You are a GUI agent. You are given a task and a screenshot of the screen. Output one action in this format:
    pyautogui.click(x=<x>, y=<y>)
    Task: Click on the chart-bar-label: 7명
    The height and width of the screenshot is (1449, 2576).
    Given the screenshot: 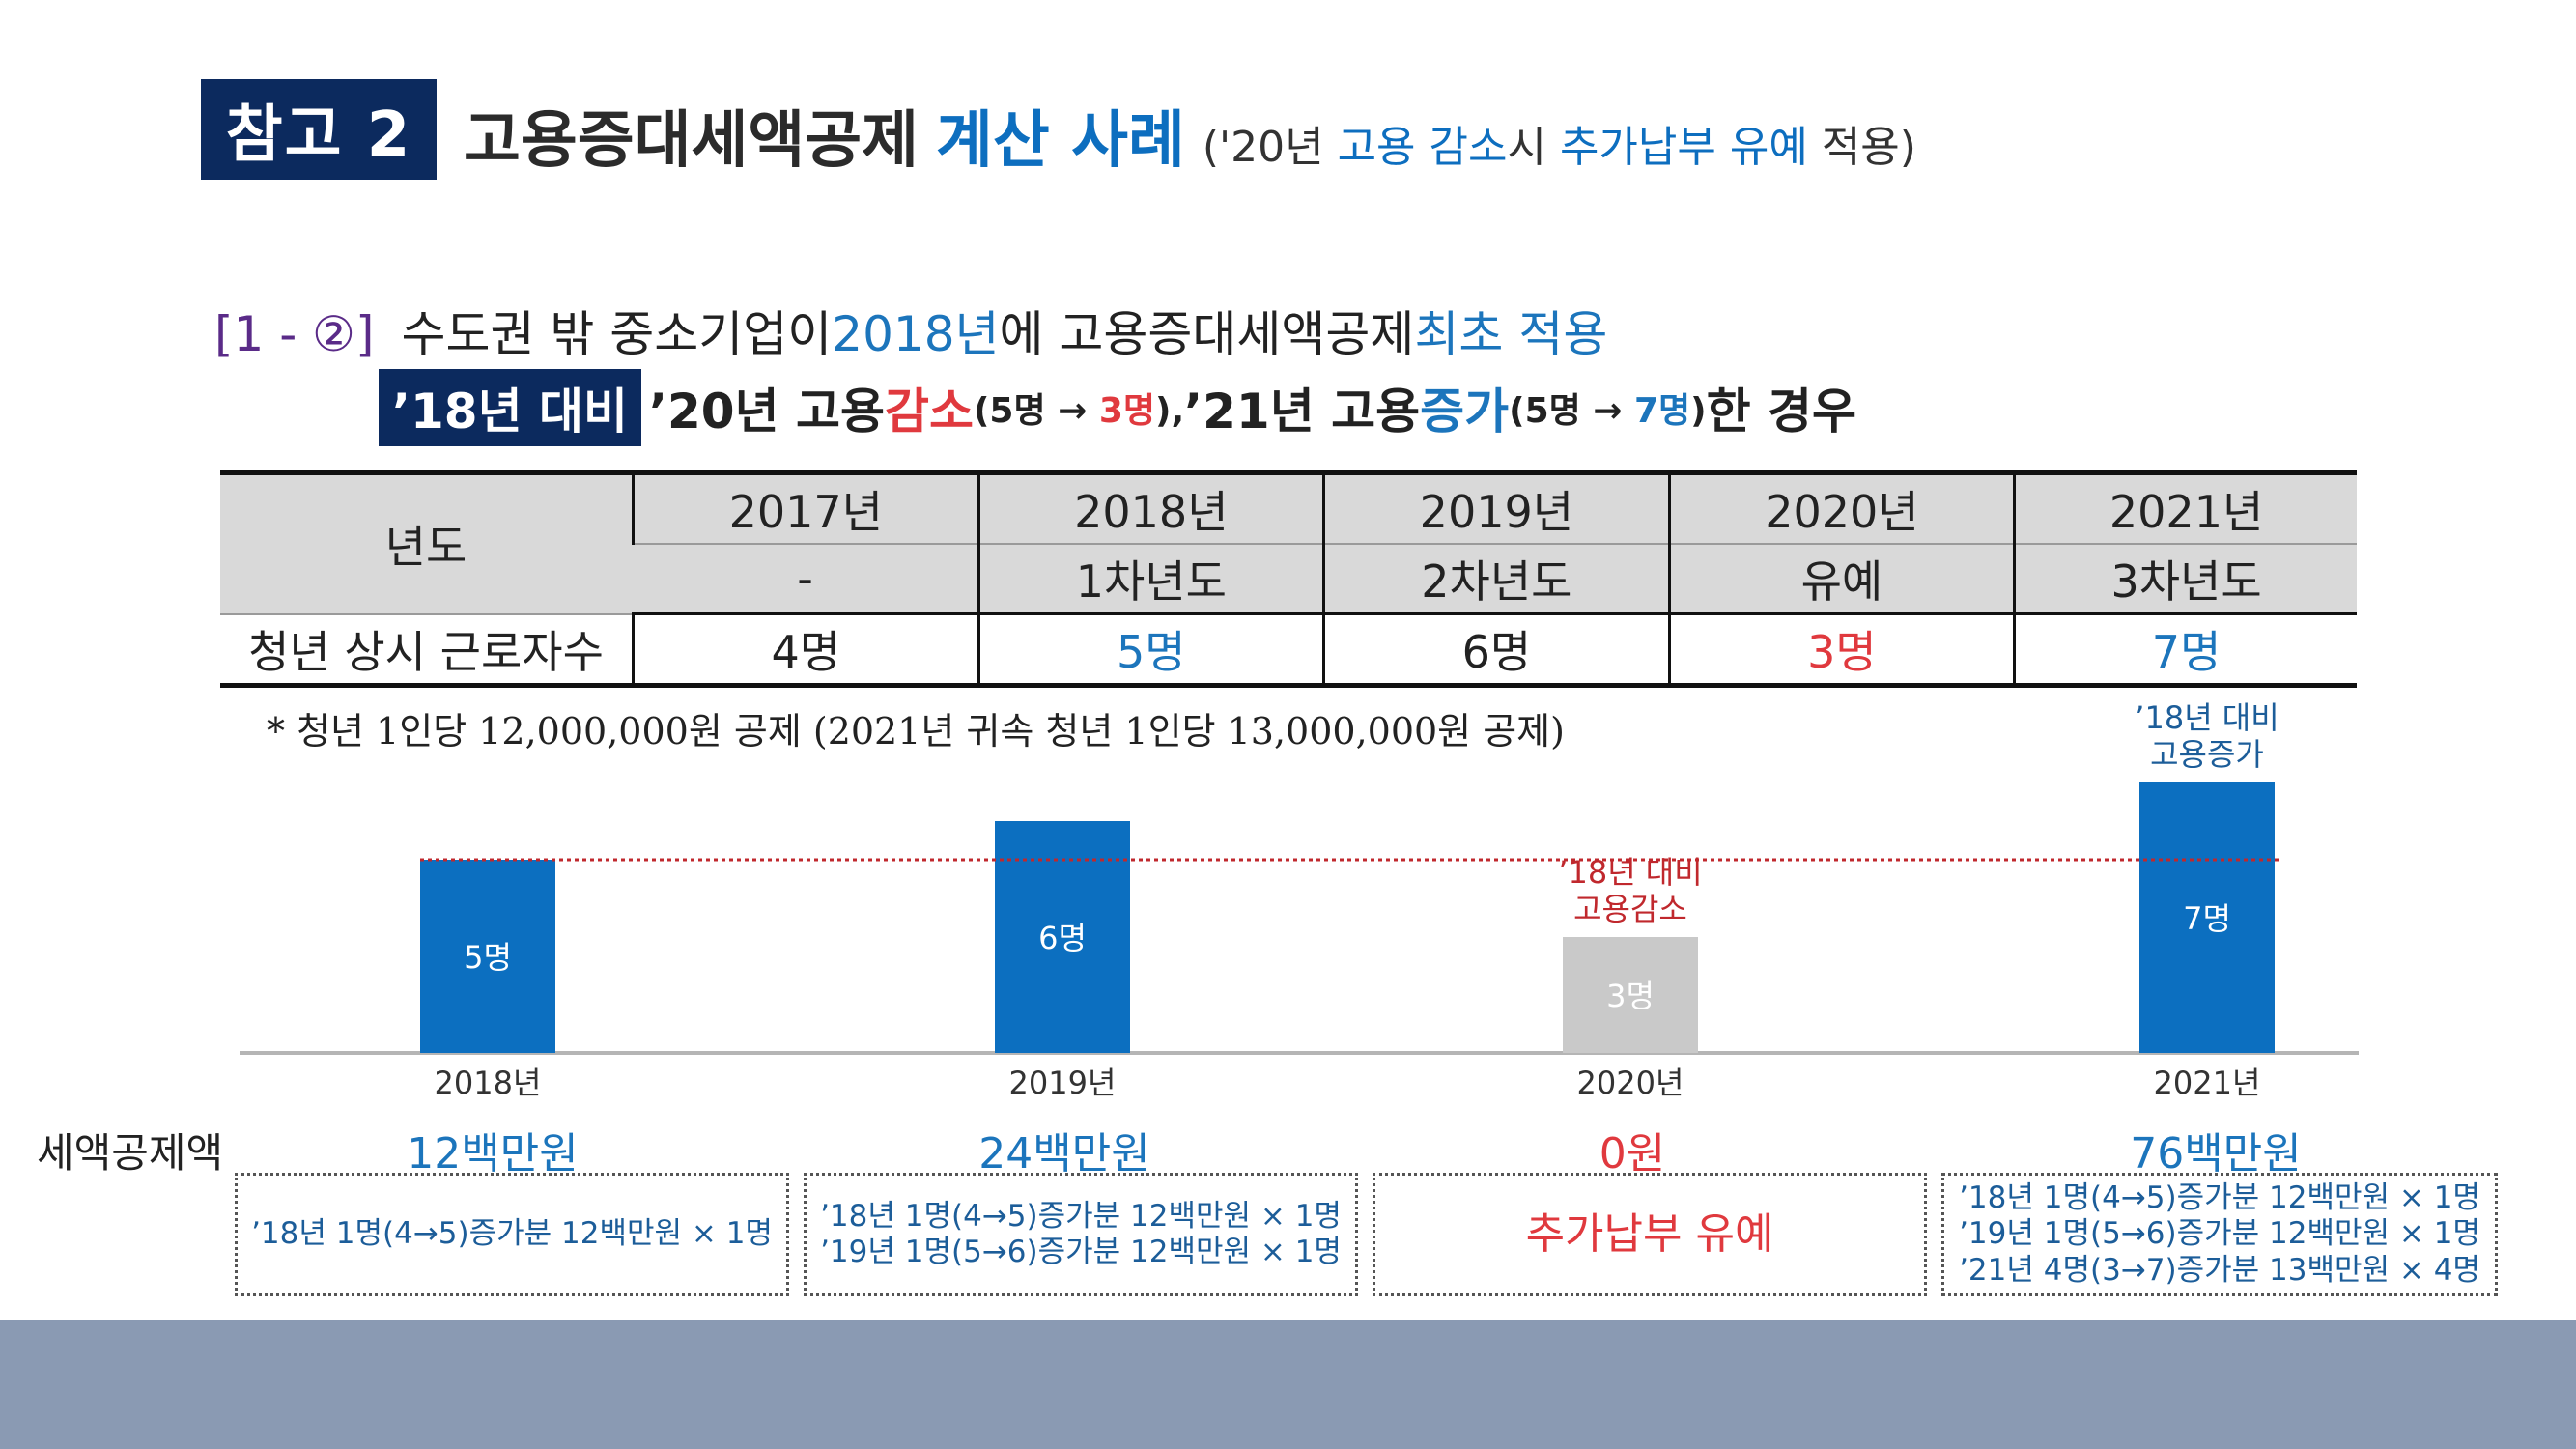 What is the action you would take?
    pyautogui.click(x=2207, y=918)
    